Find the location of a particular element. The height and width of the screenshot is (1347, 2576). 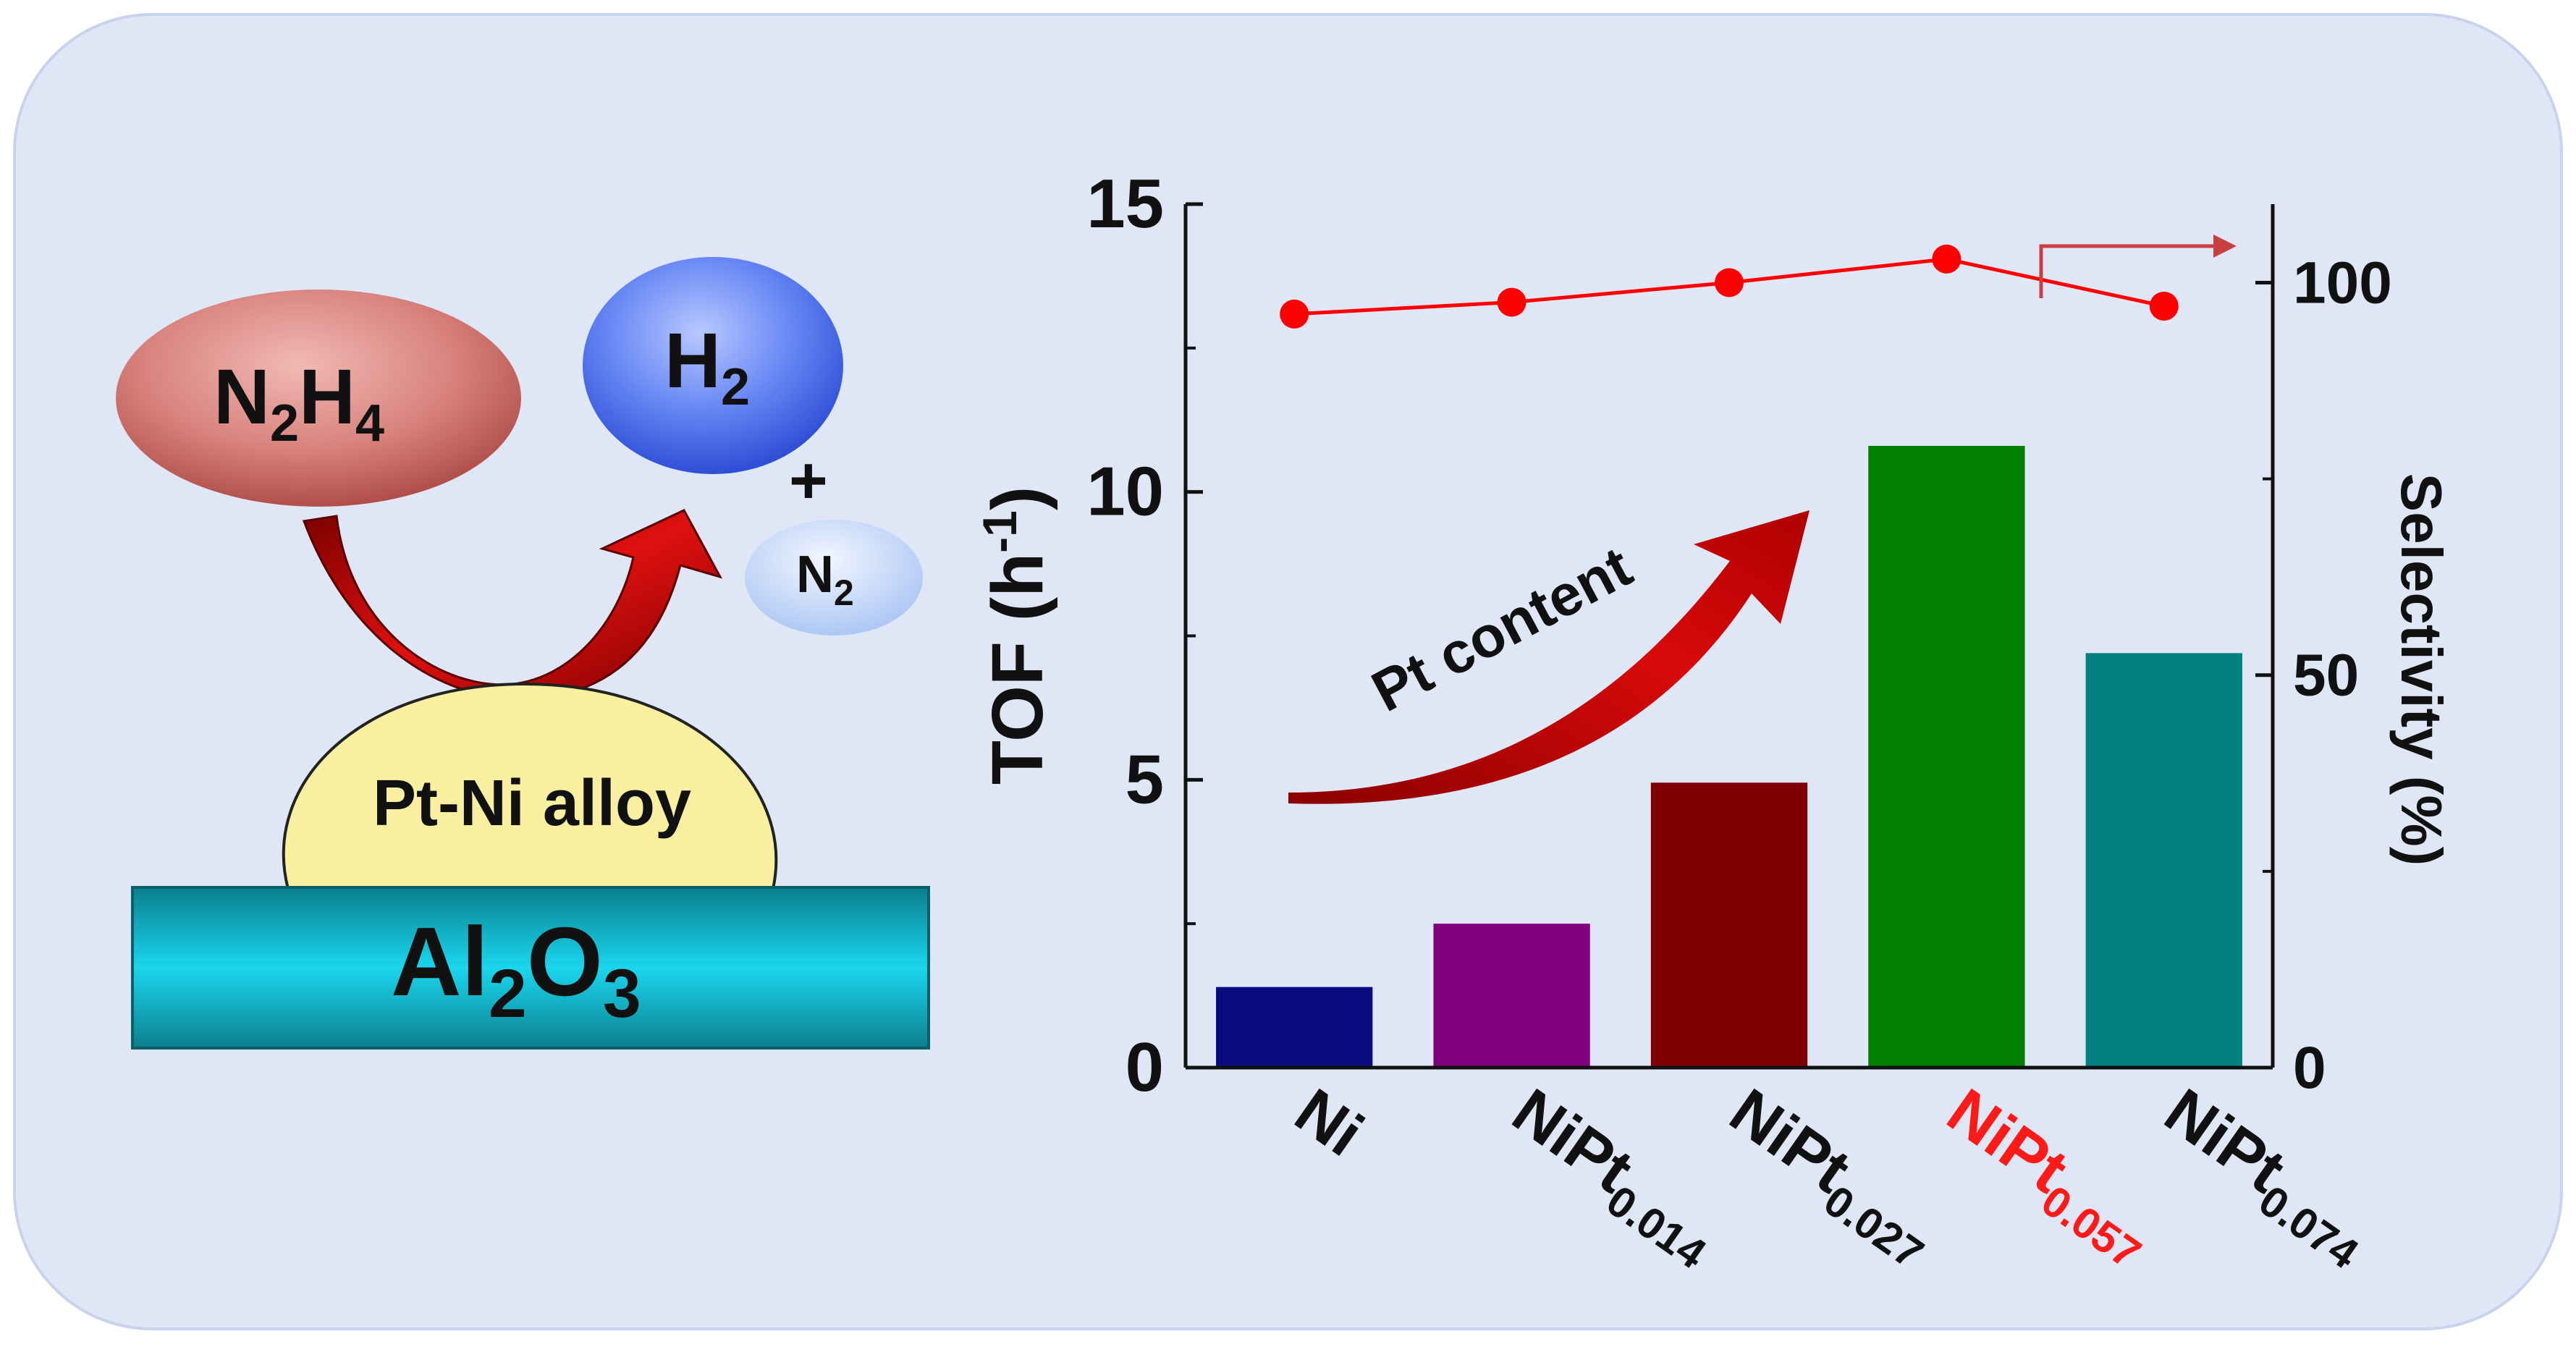

substrate-slab is located at coordinates (530, 968).